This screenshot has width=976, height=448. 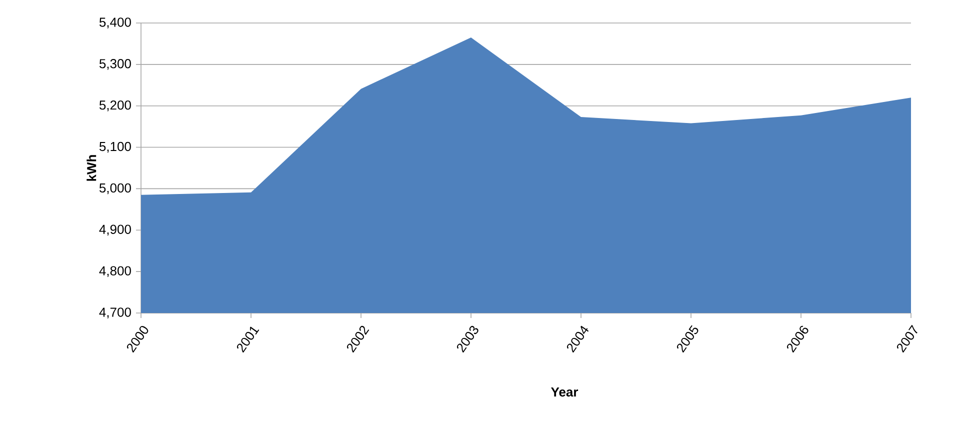 I want to click on y-tick-label: 5,200, so click(x=115, y=106).